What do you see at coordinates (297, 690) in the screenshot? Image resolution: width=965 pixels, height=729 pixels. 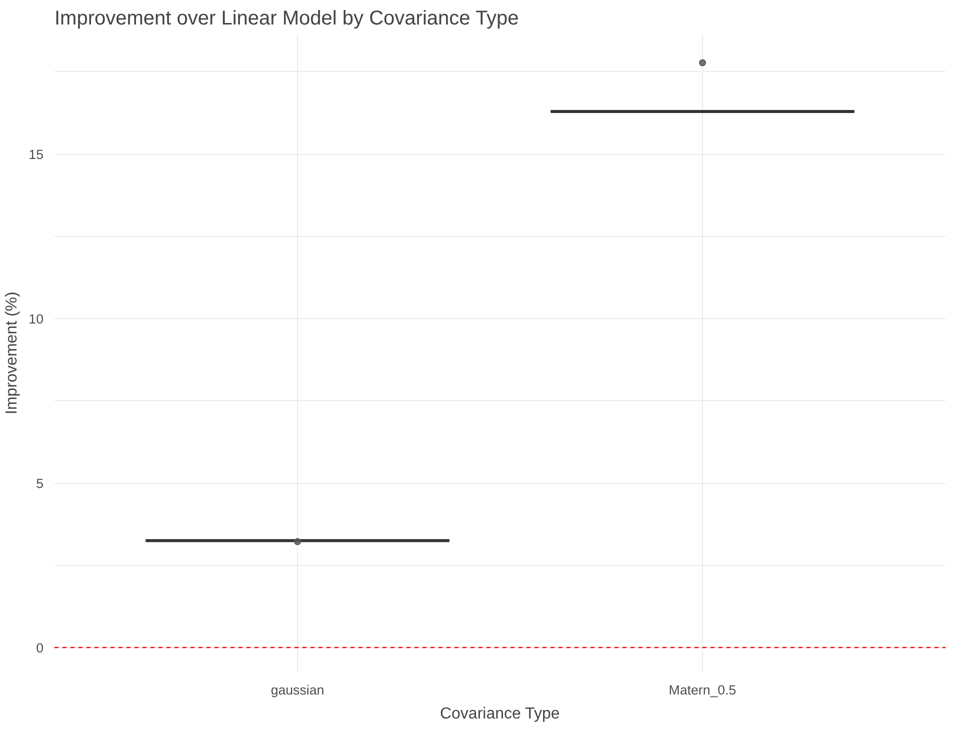 I see `x-tick-label: gaussian` at bounding box center [297, 690].